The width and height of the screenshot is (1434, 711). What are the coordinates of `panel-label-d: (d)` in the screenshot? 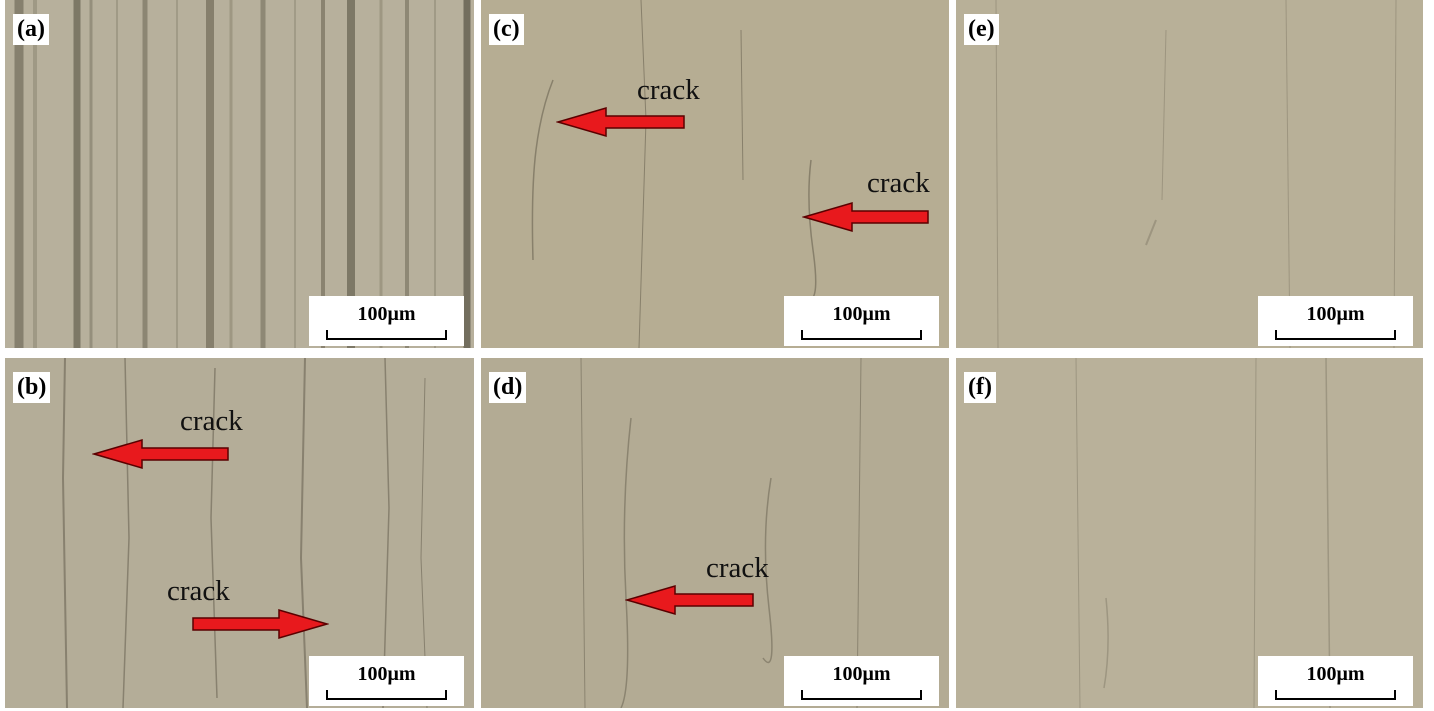 It's located at (508, 387).